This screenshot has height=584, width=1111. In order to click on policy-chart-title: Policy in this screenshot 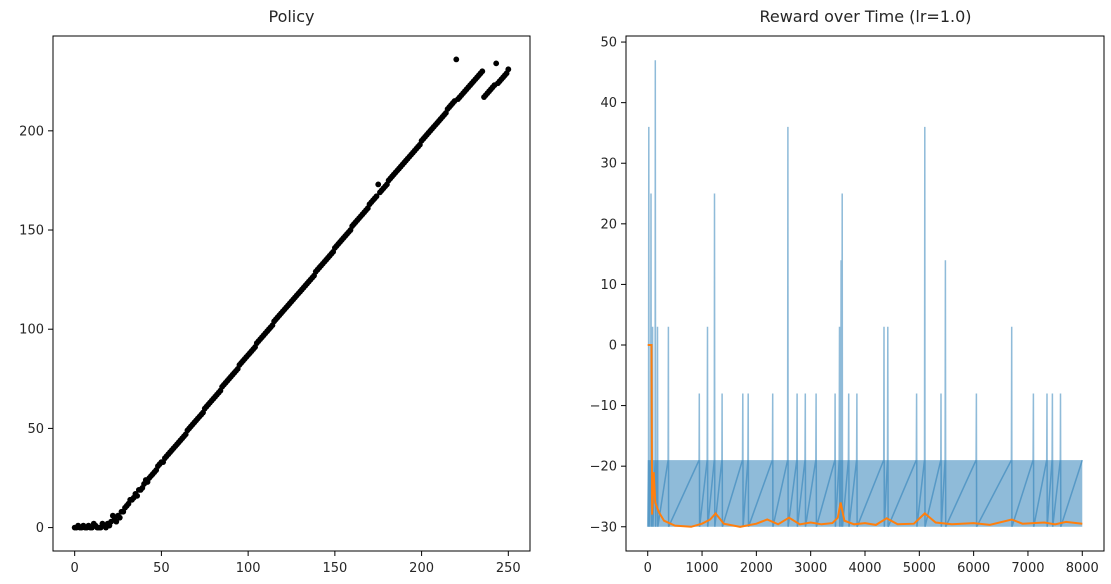, I will do `click(291, 16)`.